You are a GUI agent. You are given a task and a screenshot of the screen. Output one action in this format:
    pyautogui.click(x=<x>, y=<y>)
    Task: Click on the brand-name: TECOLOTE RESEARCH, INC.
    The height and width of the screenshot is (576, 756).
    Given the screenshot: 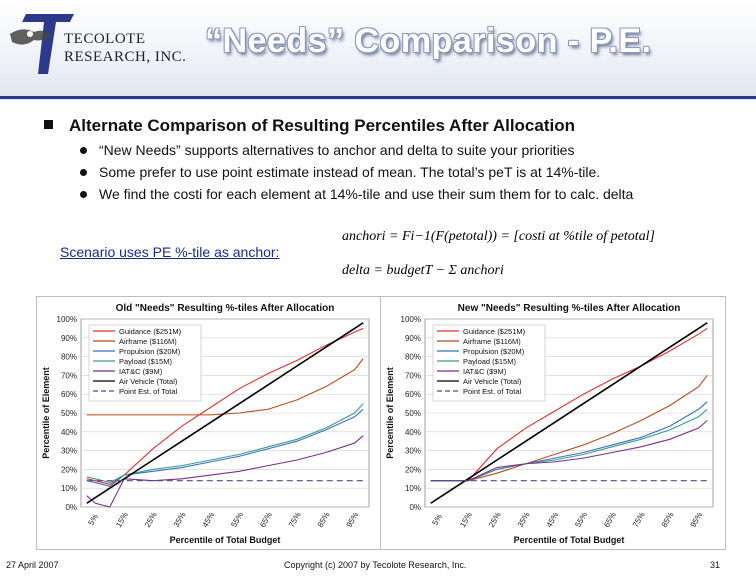 What is the action you would take?
    pyautogui.click(x=125, y=48)
    